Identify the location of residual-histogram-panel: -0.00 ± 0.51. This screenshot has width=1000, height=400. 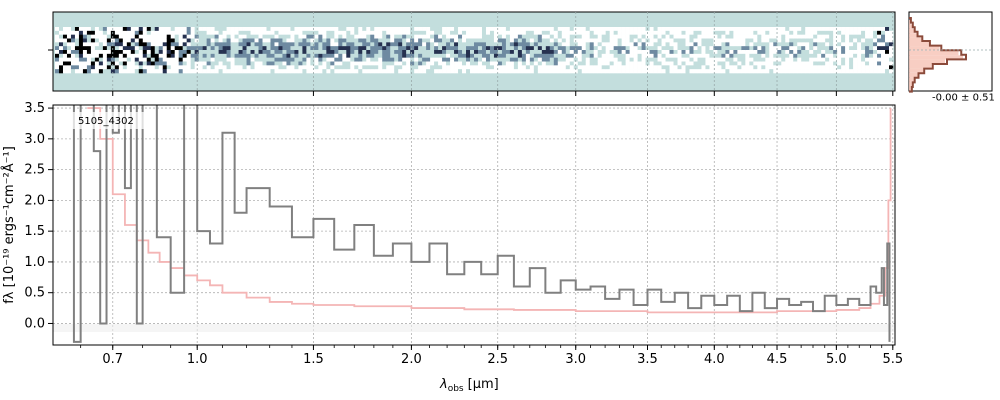
(951, 57).